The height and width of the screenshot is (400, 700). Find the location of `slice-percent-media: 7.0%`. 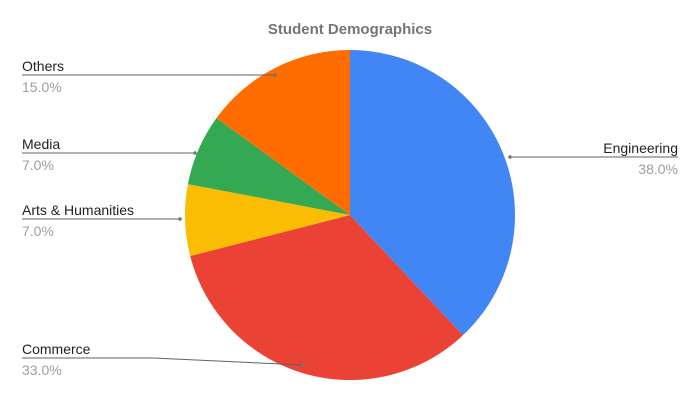

slice-percent-media: 7.0% is located at coordinates (38, 165).